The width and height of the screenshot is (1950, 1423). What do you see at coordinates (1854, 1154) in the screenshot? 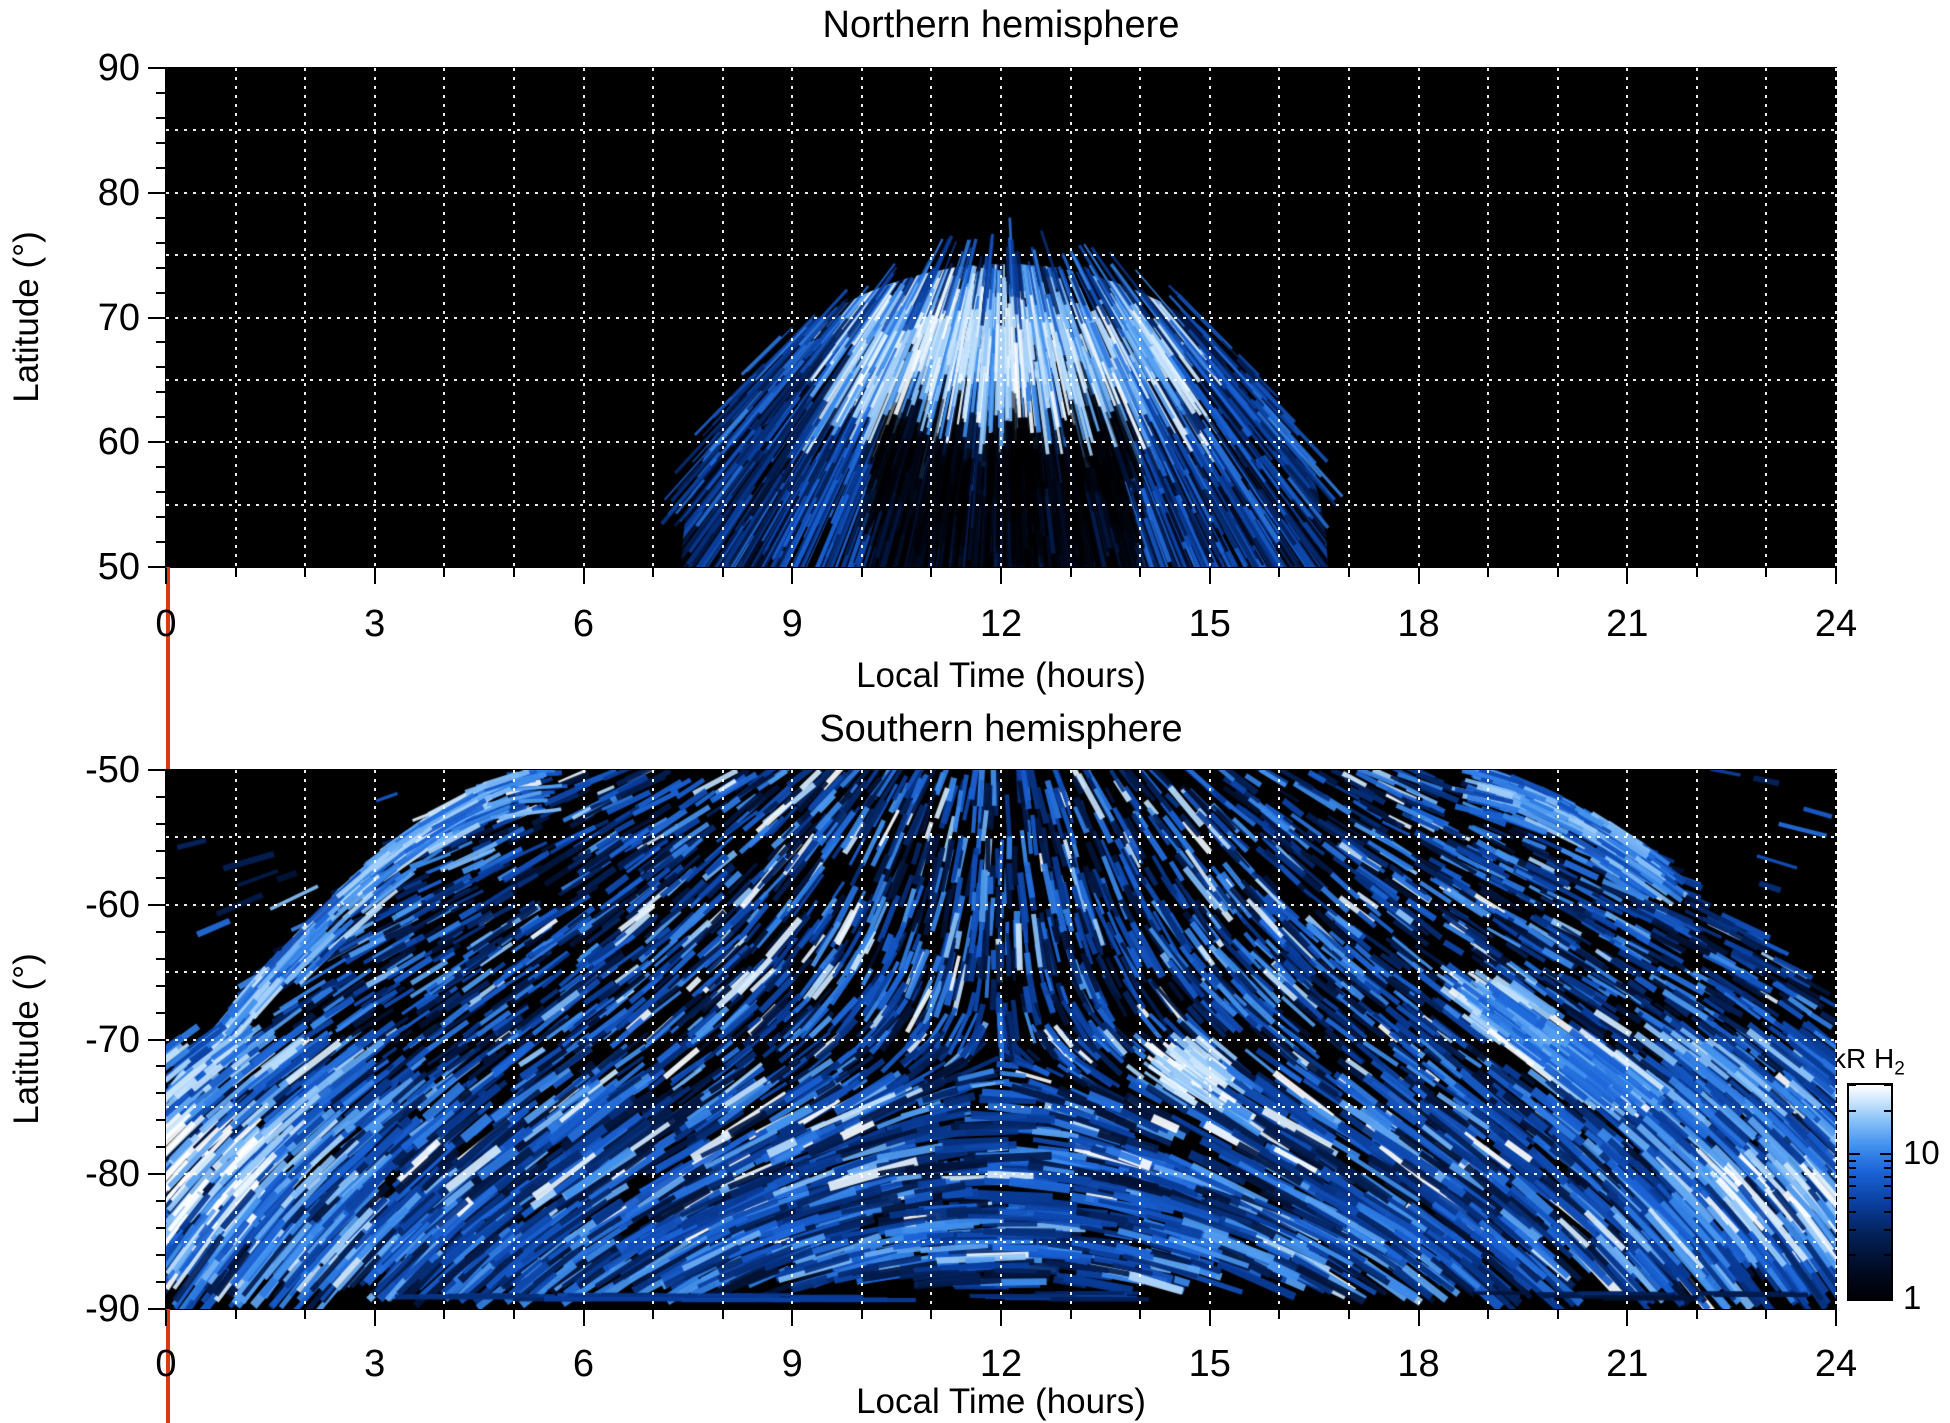
I see `colorbar-major-tick-left` at bounding box center [1854, 1154].